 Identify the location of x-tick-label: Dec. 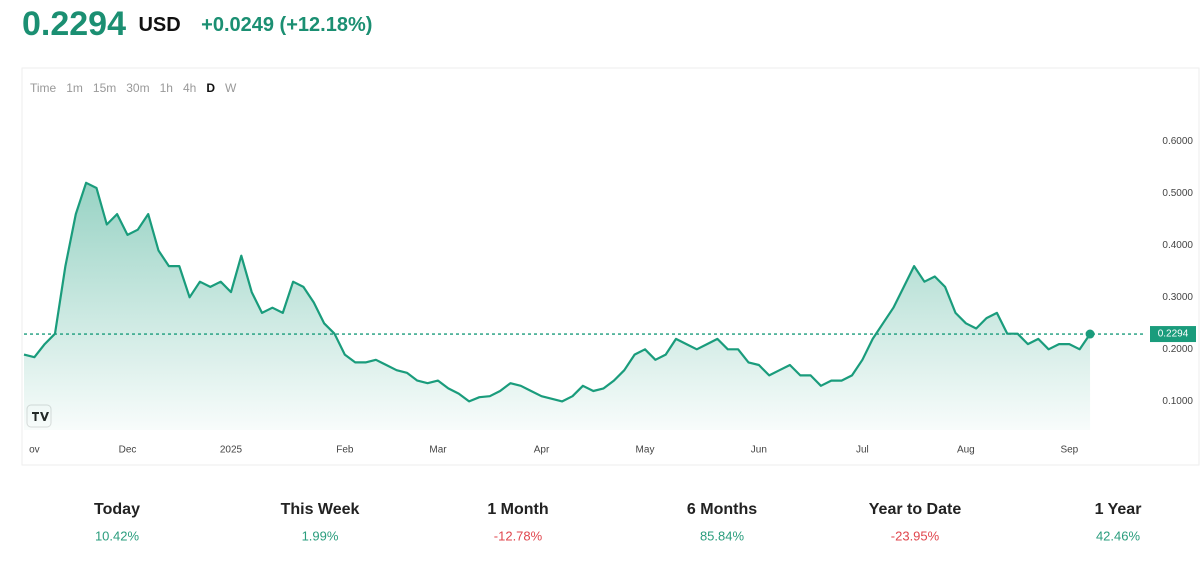
(128, 450).